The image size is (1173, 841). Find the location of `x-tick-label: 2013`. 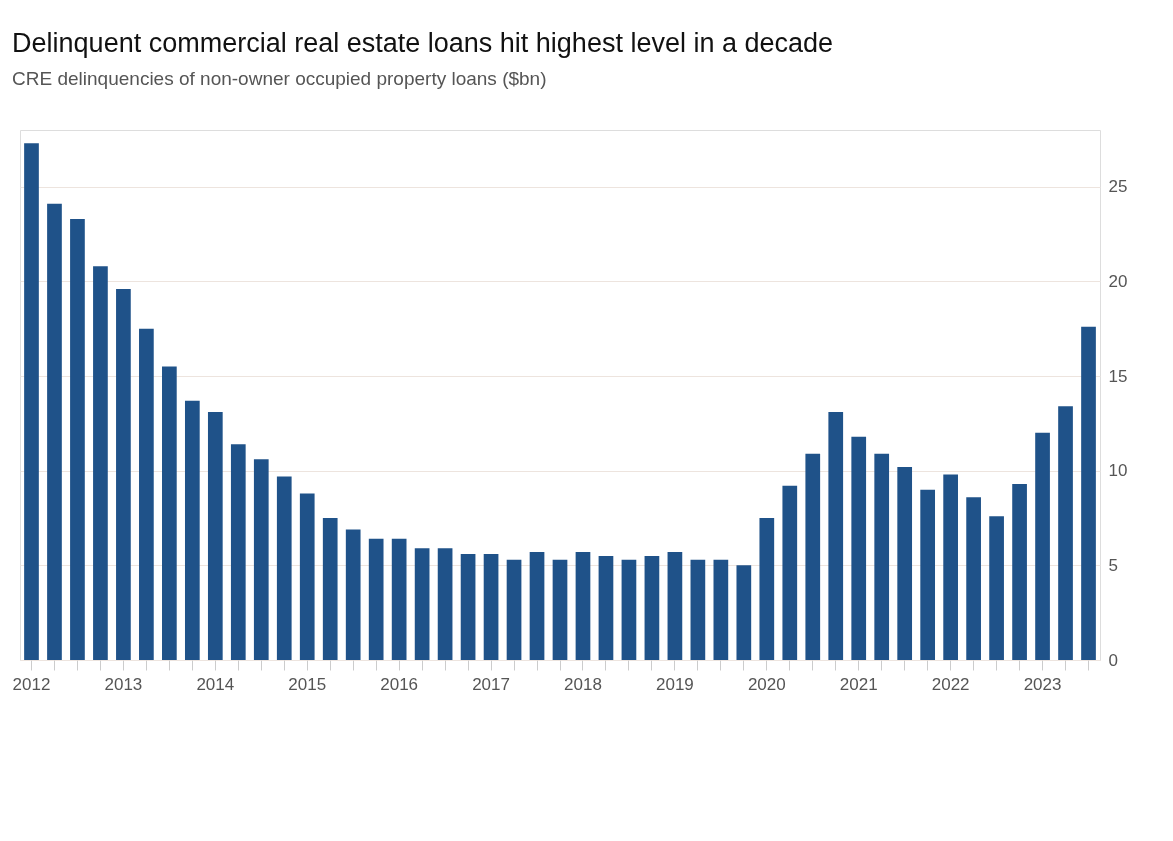

x-tick-label: 2013 is located at coordinates (123, 684).